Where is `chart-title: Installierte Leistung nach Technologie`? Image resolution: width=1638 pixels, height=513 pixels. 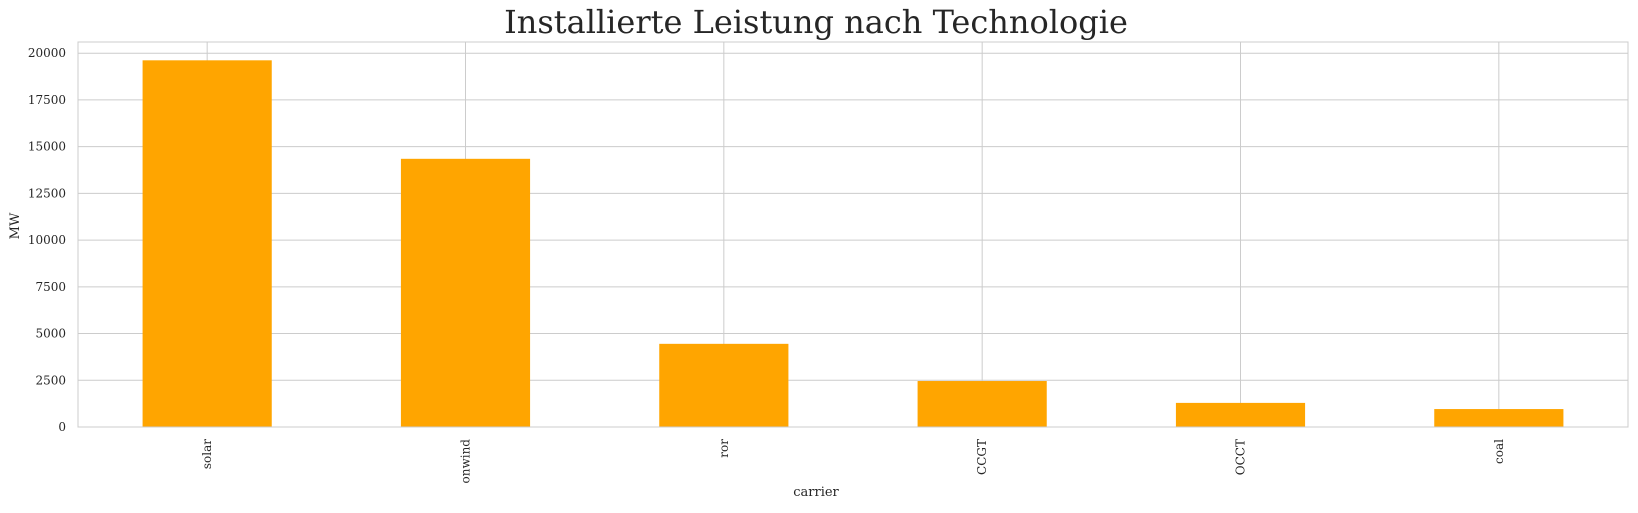 chart-title: Installierte Leistung nach Technologie is located at coordinates (816, 22).